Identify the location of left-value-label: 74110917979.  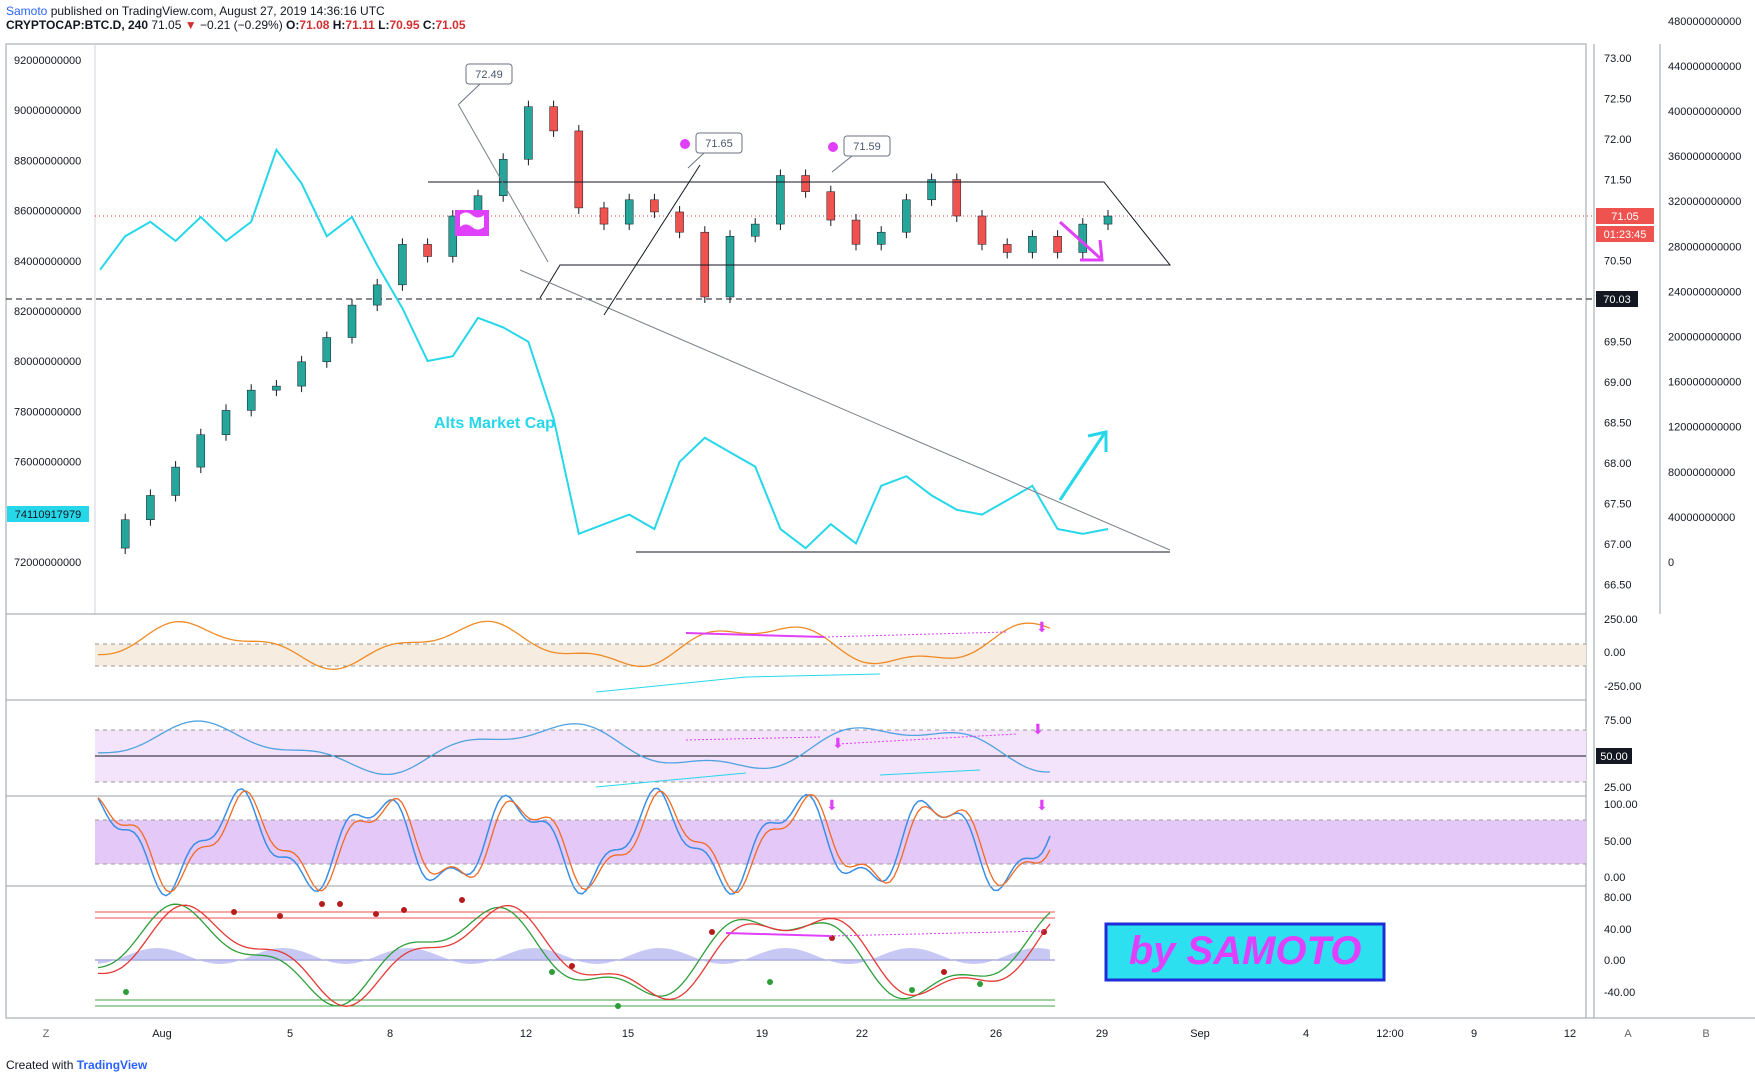
(48, 514).